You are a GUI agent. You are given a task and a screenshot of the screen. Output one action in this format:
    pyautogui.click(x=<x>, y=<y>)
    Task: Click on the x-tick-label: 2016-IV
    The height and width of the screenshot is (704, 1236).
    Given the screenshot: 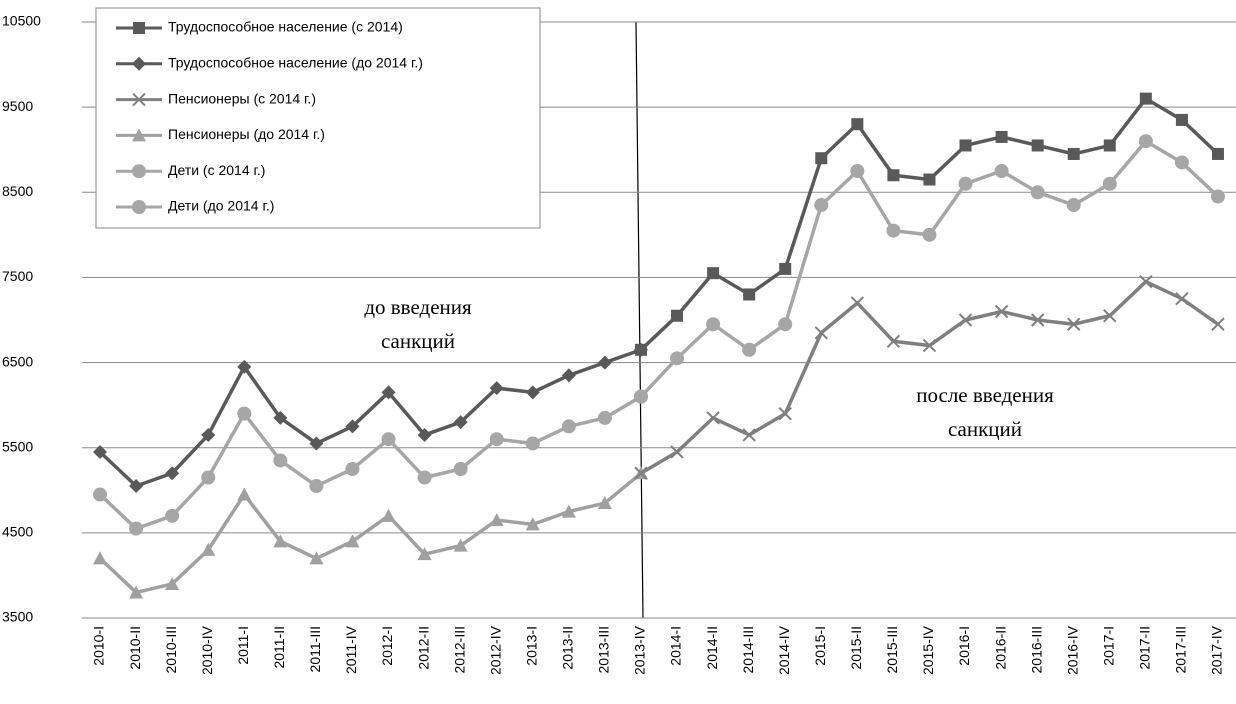 What is the action you would take?
    pyautogui.click(x=1072, y=650)
    